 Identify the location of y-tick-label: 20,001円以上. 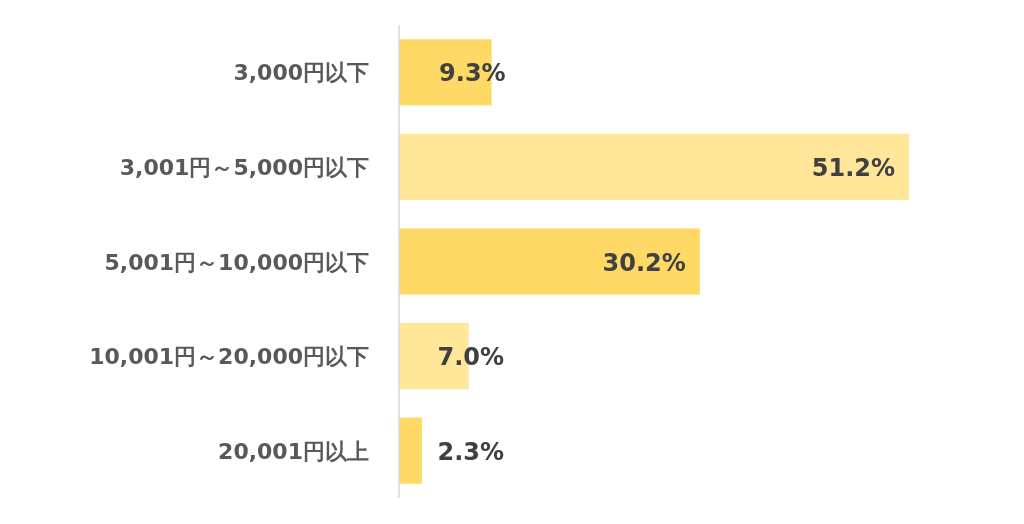
(293, 451).